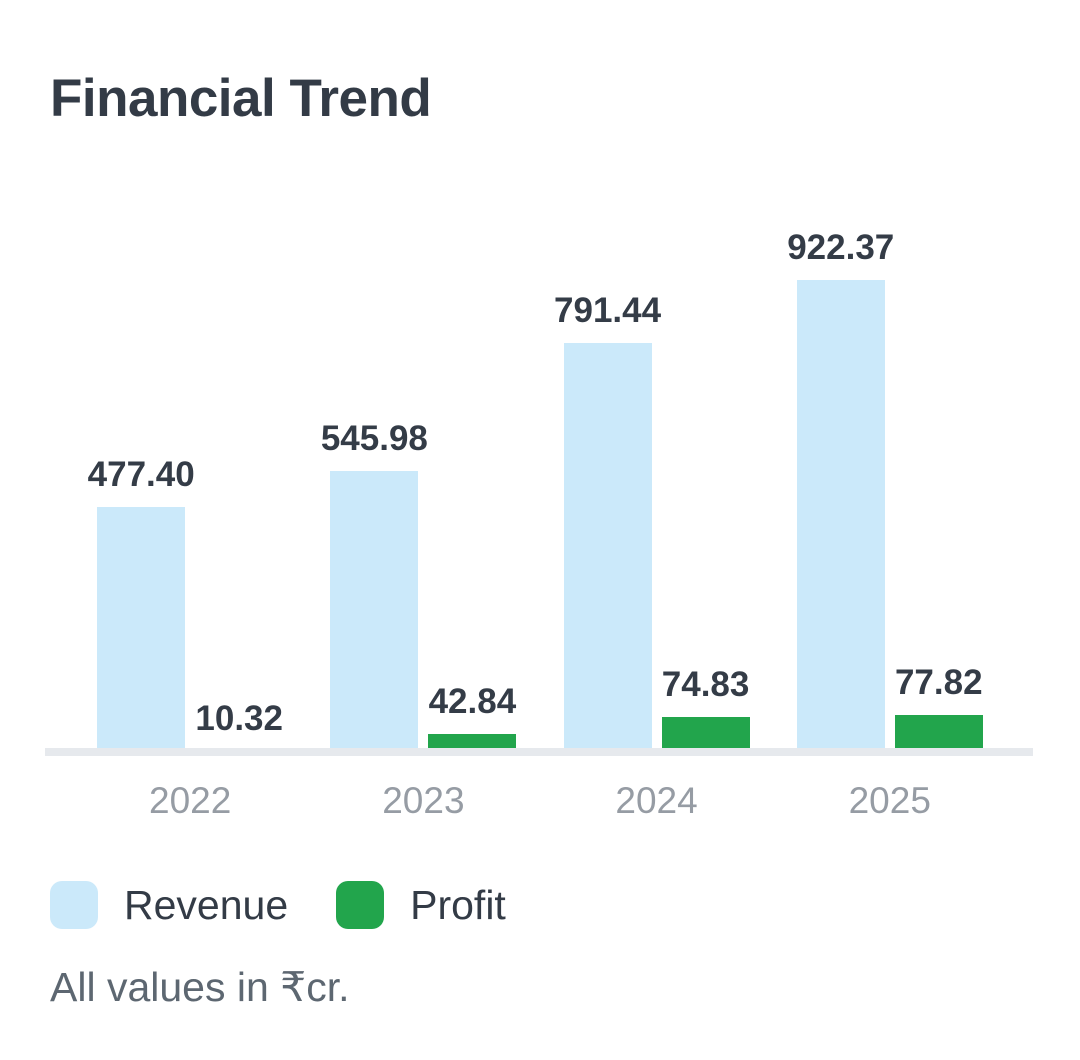 Image resolution: width=1080 pixels, height=1060 pixels. Describe the element at coordinates (374, 438) in the screenshot. I see `revenue-value-label: 545.98` at that location.